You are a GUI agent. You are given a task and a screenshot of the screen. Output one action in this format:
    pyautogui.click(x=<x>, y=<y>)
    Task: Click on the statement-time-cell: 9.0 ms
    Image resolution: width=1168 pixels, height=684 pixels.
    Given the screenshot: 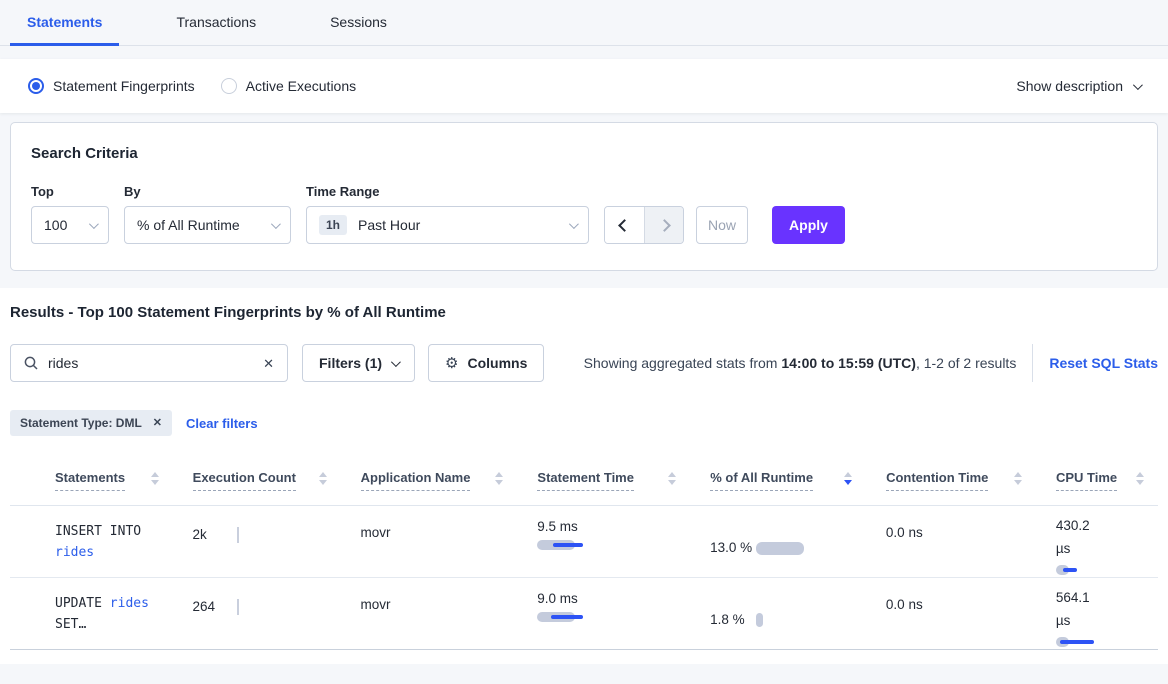 What is the action you would take?
    pyautogui.click(x=623, y=613)
    